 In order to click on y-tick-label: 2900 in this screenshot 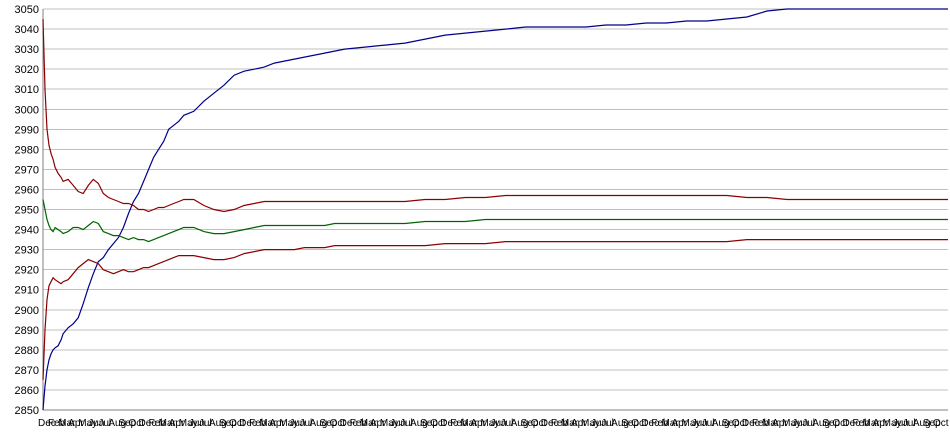, I will do `click(27, 311)`.